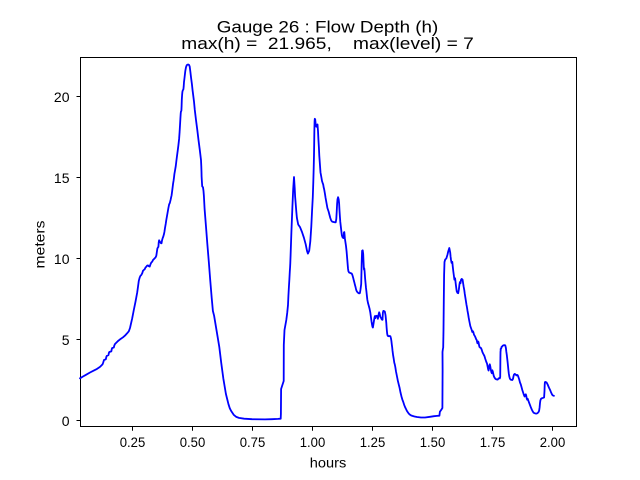 This screenshot has width=640, height=480. Describe the element at coordinates (328, 463) in the screenshot. I see `svg-text: hours` at that location.